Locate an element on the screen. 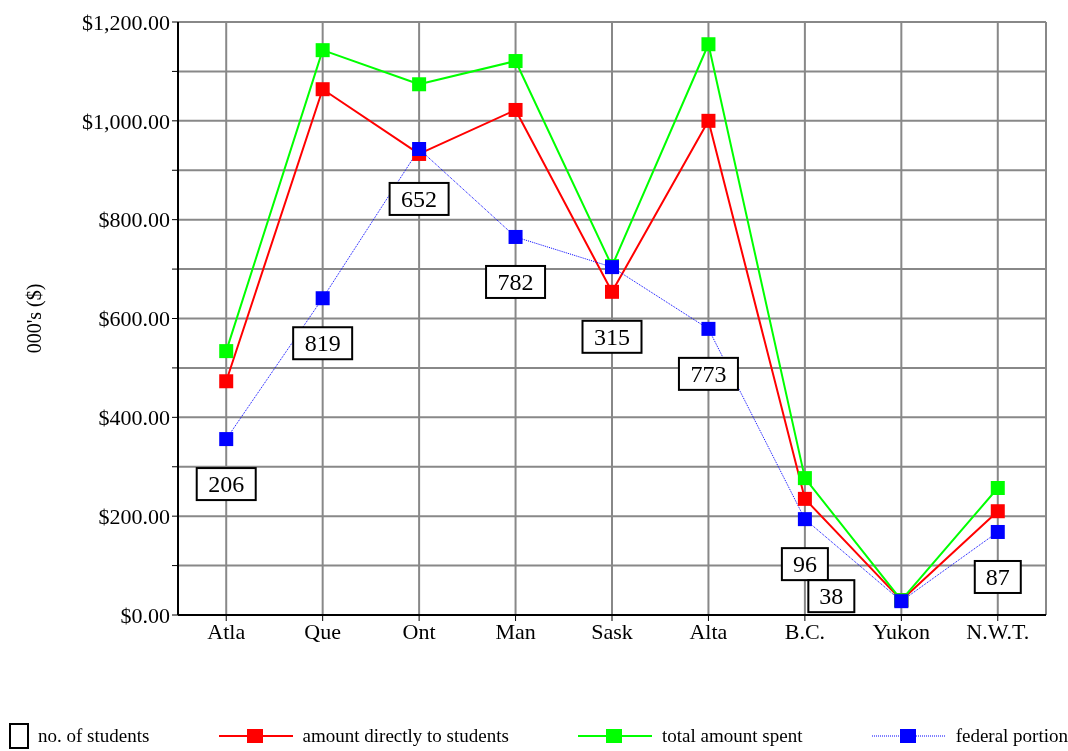 The image size is (1068, 751). text: 87 is located at coordinates (997, 576).